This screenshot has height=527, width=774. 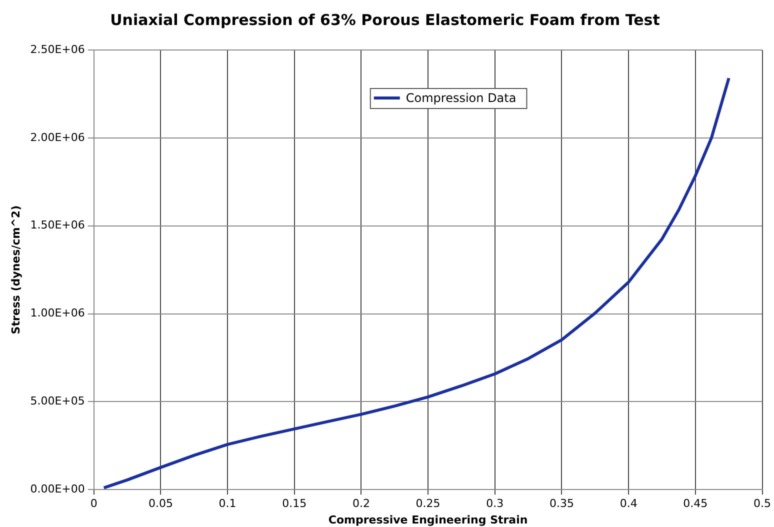 What do you see at coordinates (428, 519) in the screenshot?
I see `x-axis-title: Compressive Engineering Strain` at bounding box center [428, 519].